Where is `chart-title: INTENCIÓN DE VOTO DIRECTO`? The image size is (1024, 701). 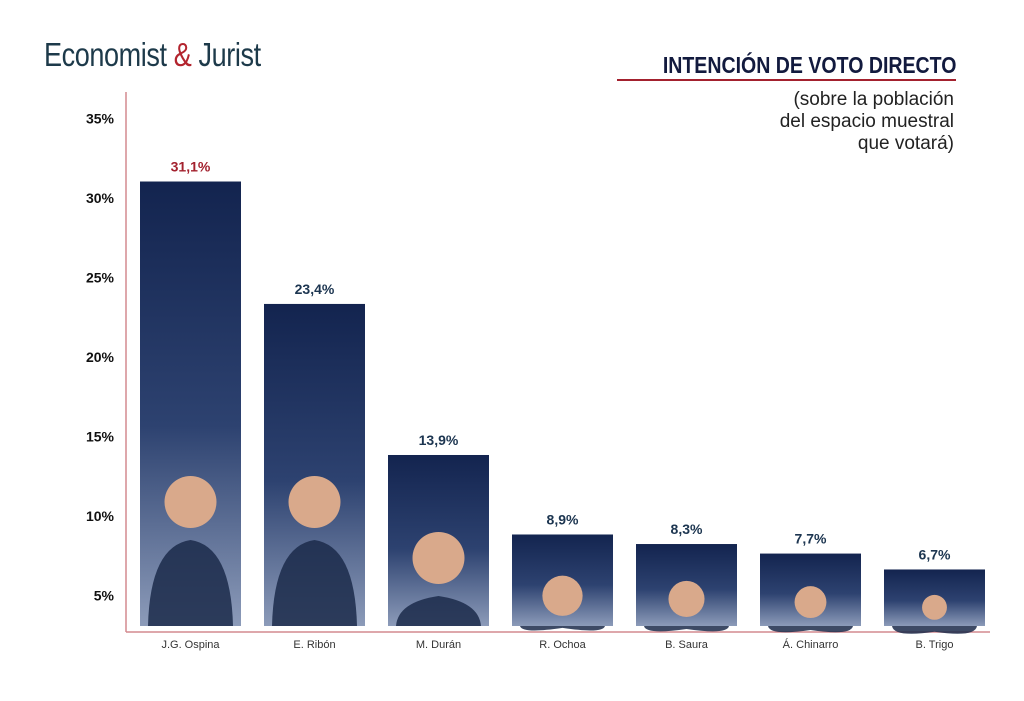
chart-title: INTENCIÓN DE VOTO DIRECTO is located at coordinates (809, 65).